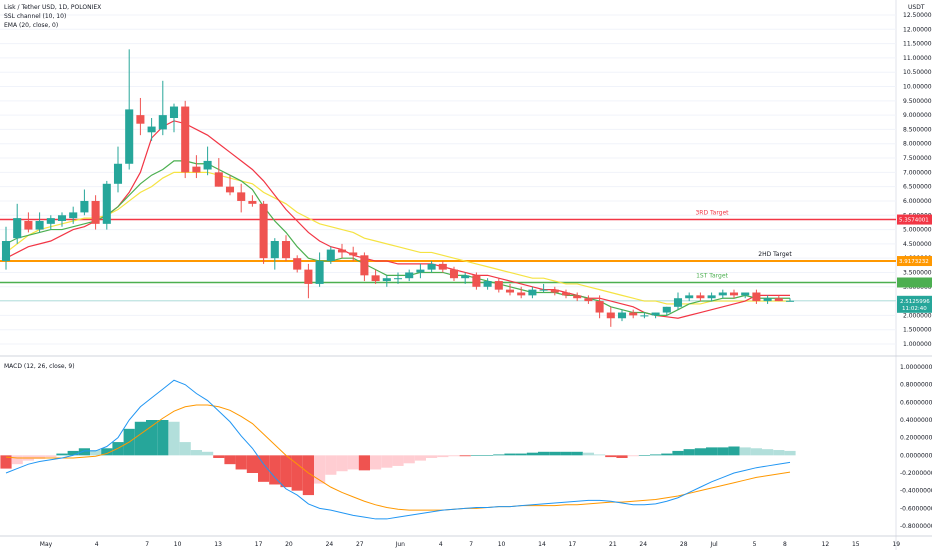 This screenshot has height=550, width=932. I want to click on macd-axis-label: -0.8000000, so click(916, 526).